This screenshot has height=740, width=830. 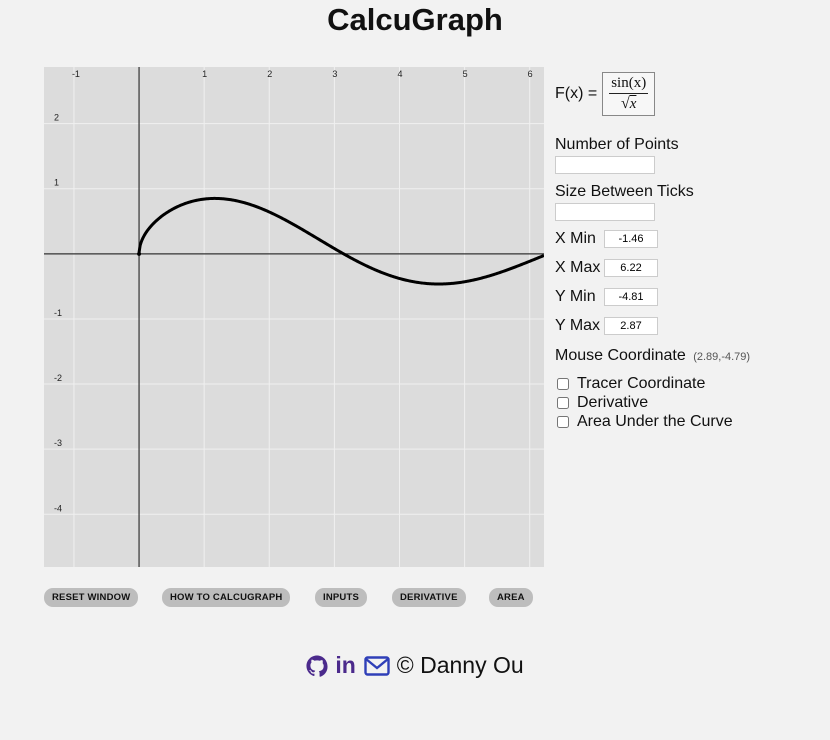 I want to click on y-max-row: Y Max, so click(x=606, y=326).